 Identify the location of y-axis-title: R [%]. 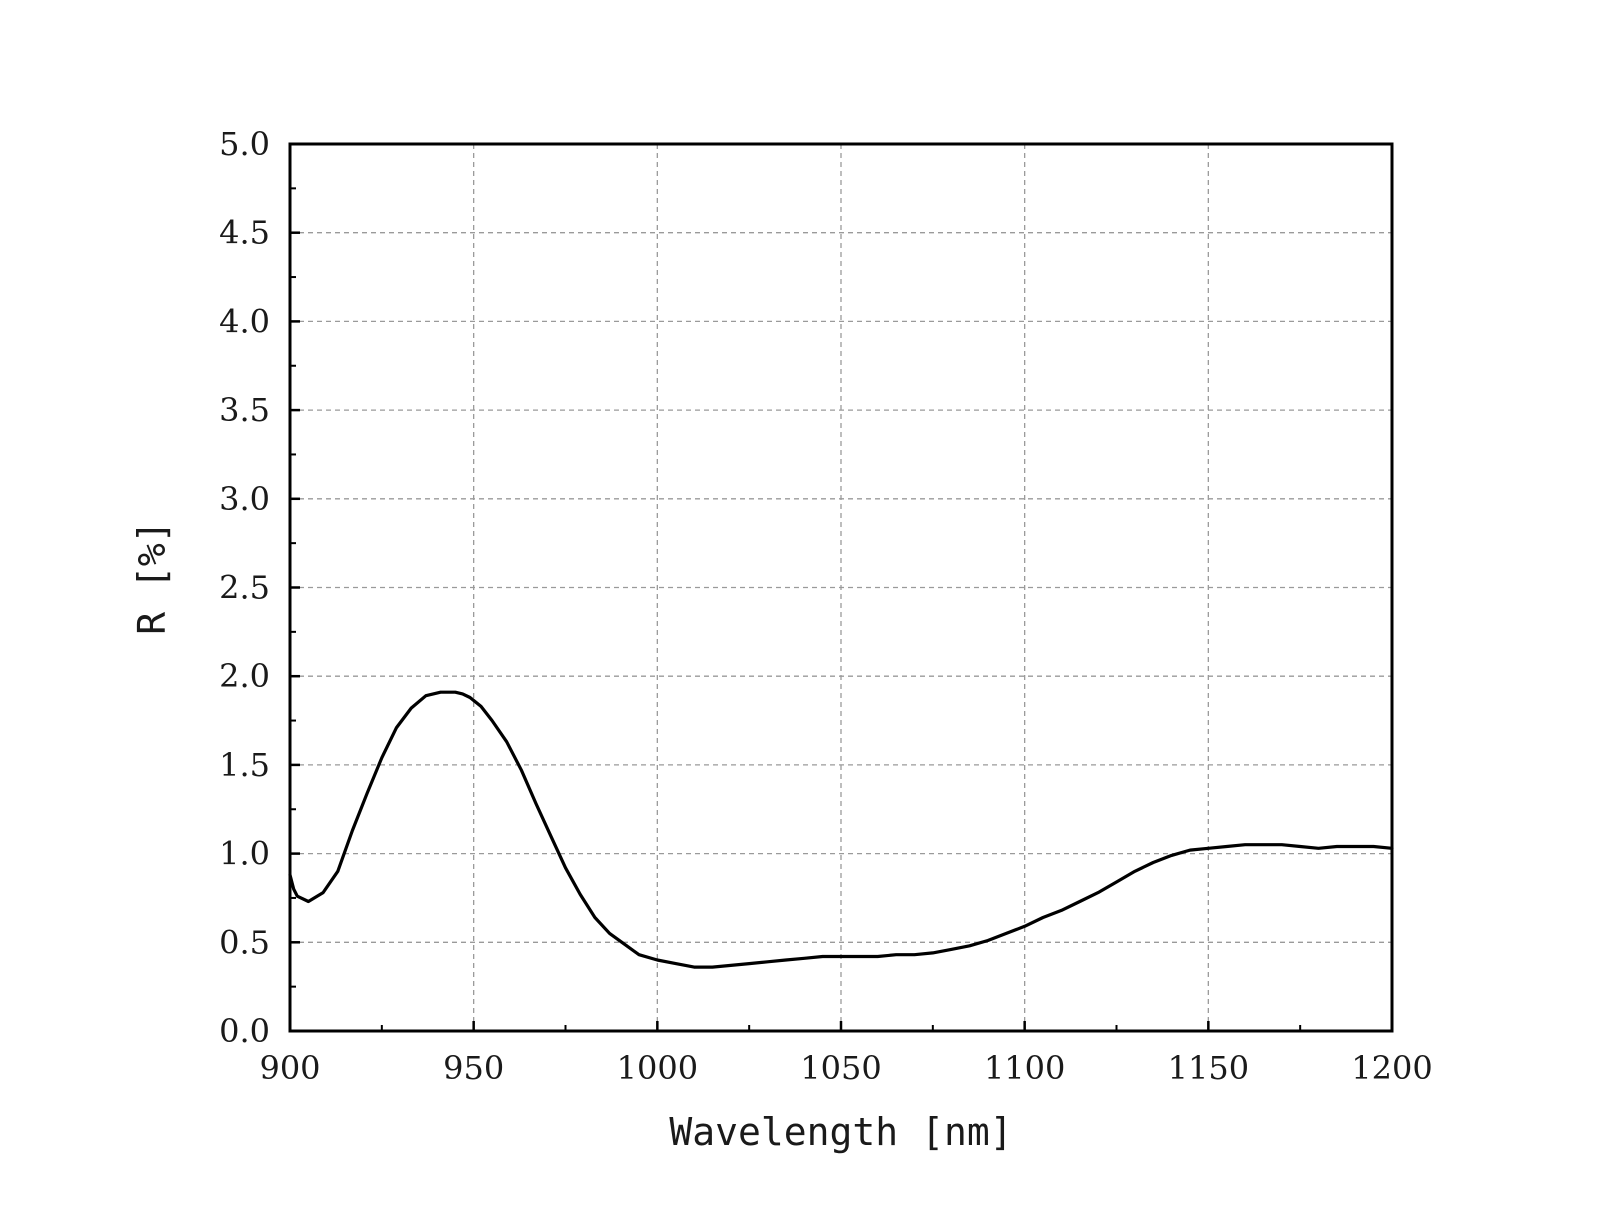
(152, 577).